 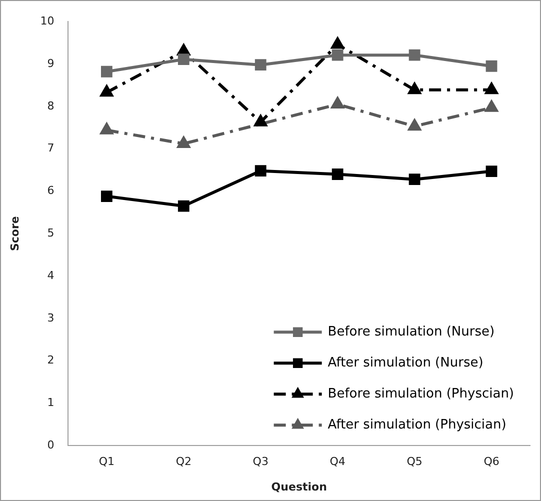 What do you see at coordinates (411, 332) in the screenshot?
I see `legend-label: Before simulation (Nurse)` at bounding box center [411, 332].